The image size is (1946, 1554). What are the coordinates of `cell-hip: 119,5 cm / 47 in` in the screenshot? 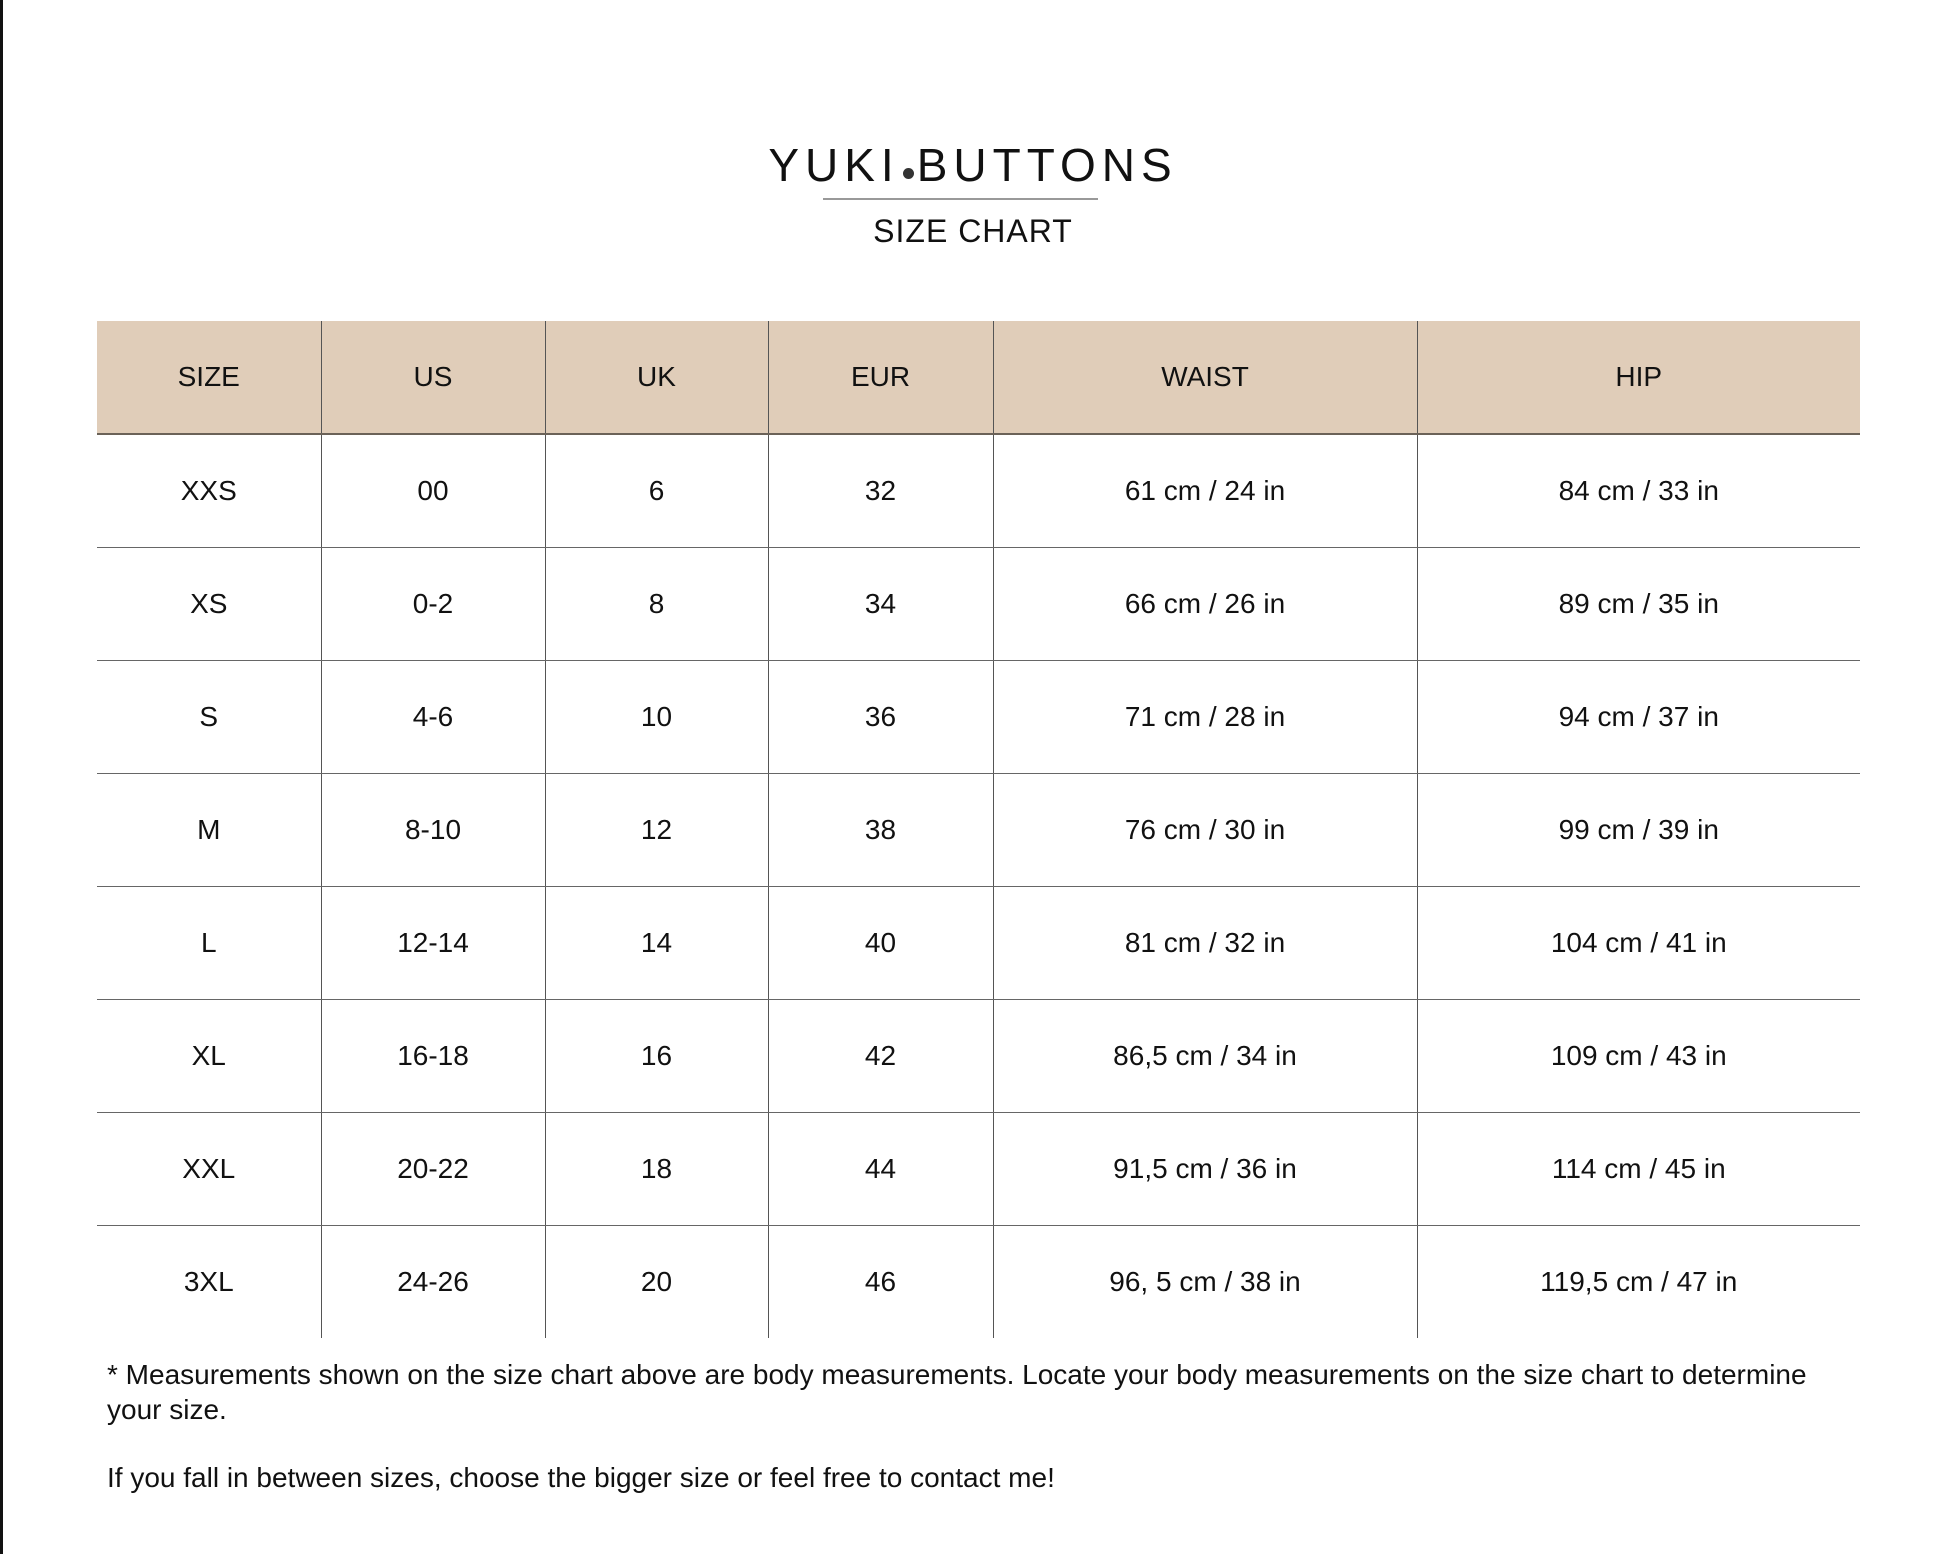 It's located at (1638, 1281).